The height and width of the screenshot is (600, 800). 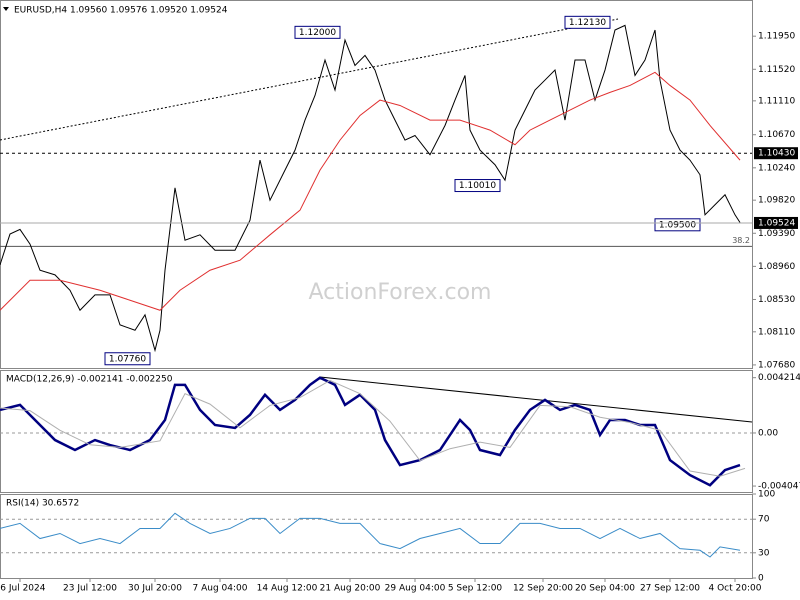 I want to click on y-tick-label: 1.07680, so click(x=776, y=365).